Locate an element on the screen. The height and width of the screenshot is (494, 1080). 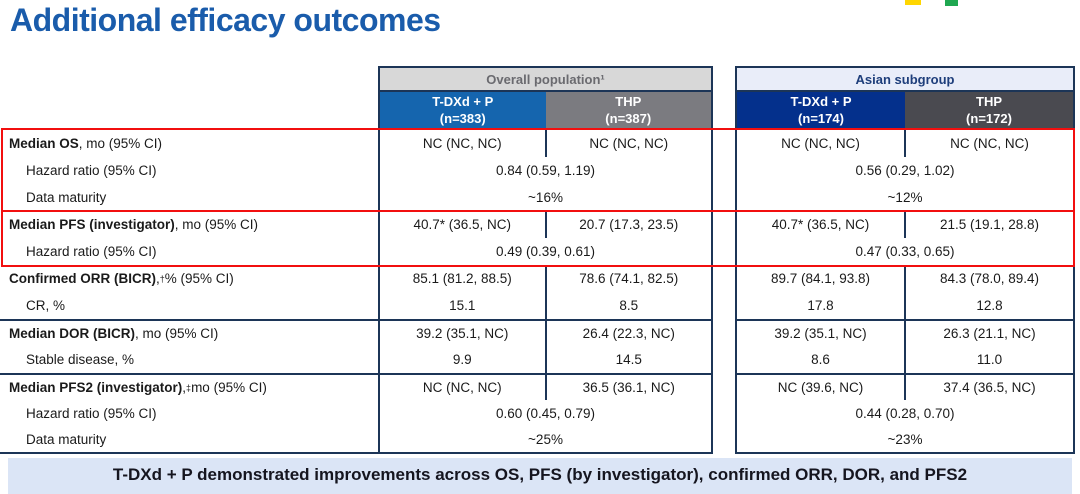
cell-asian-thp: 26.3 (21.1, NC) is located at coordinates (988, 333).